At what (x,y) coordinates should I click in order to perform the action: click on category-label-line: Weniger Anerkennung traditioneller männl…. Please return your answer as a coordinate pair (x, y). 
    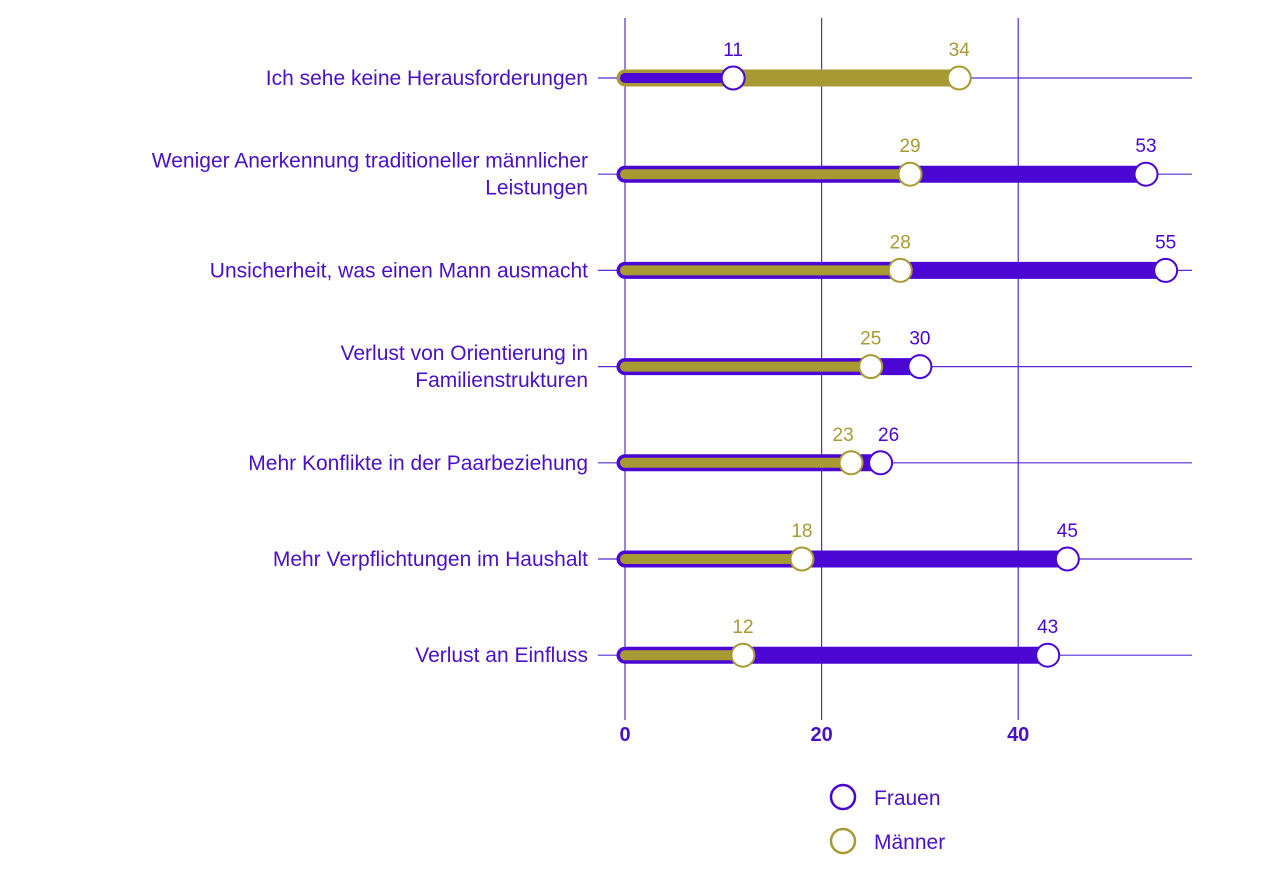
    Looking at the image, I should click on (370, 161).